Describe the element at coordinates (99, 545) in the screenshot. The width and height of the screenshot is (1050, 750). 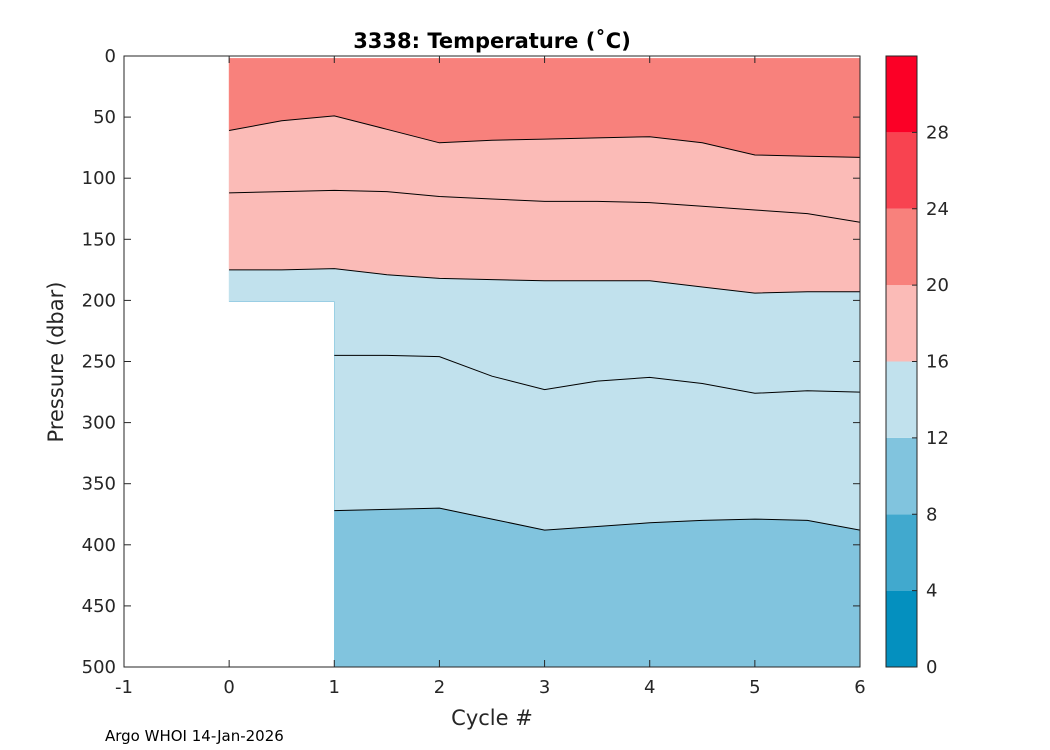
I see `y-tick-label: 400` at that location.